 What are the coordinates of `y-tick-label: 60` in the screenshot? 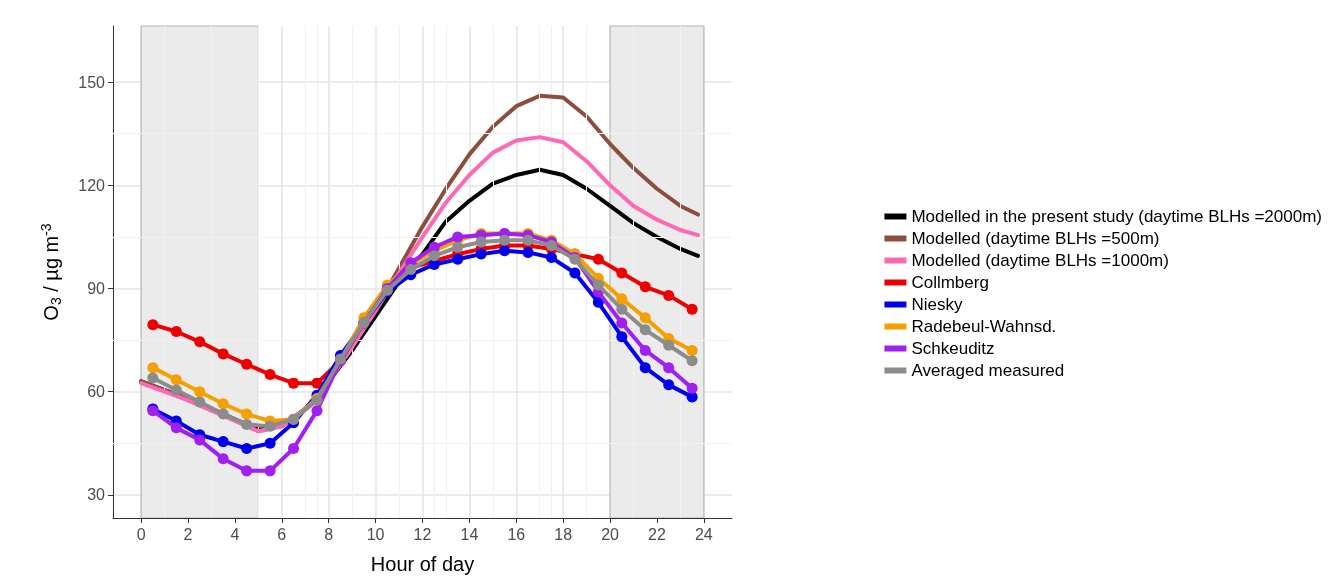 It's located at (96, 392).